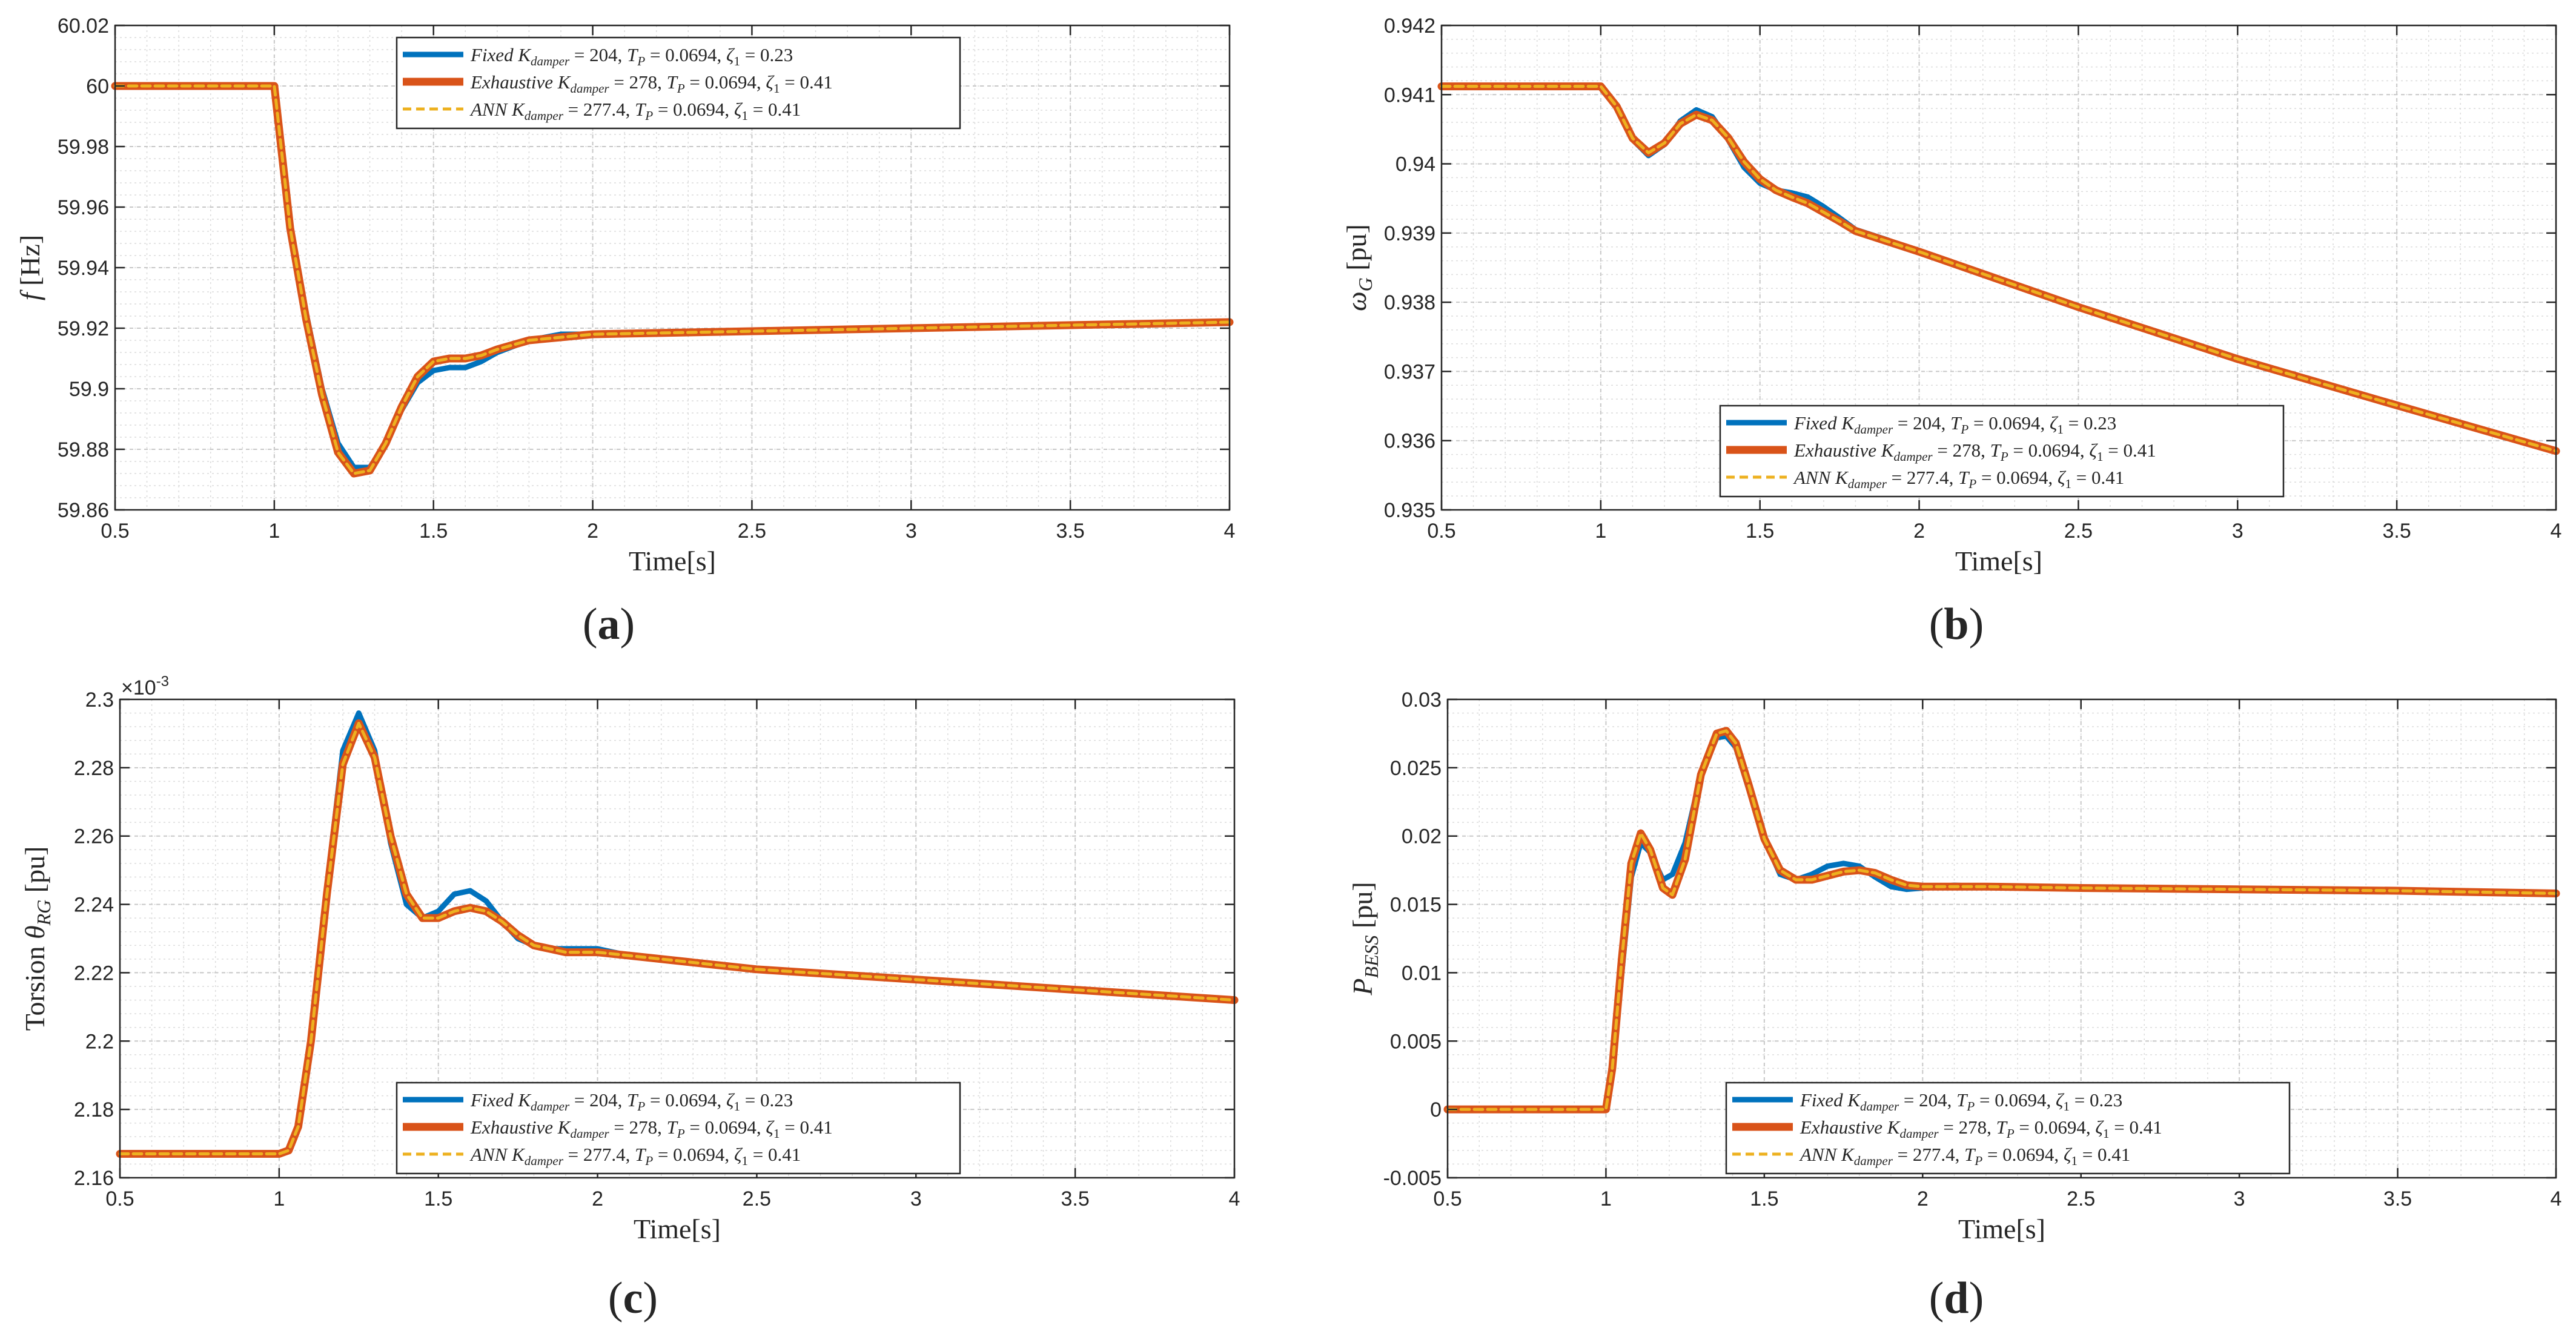 The width and height of the screenshot is (2576, 1337). What do you see at coordinates (1409, 302) in the screenshot?
I see `y-tick-label: 0.938` at bounding box center [1409, 302].